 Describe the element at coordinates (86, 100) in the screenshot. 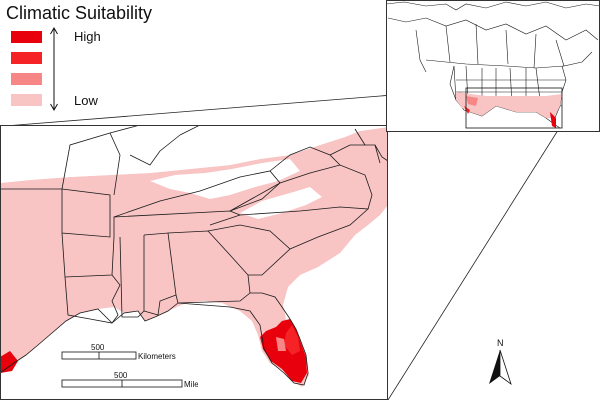

I see `legend-low-label: Low` at that location.